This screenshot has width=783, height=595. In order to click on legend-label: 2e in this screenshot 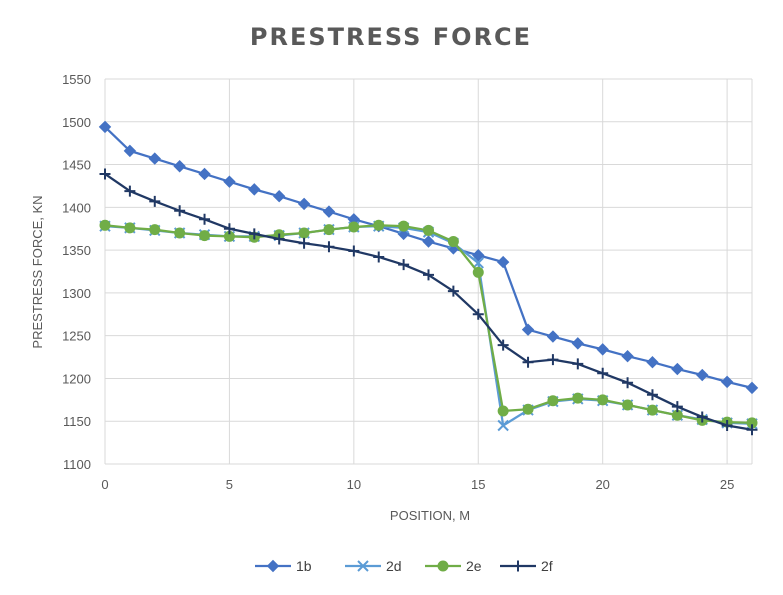, I will do `click(474, 566)`.